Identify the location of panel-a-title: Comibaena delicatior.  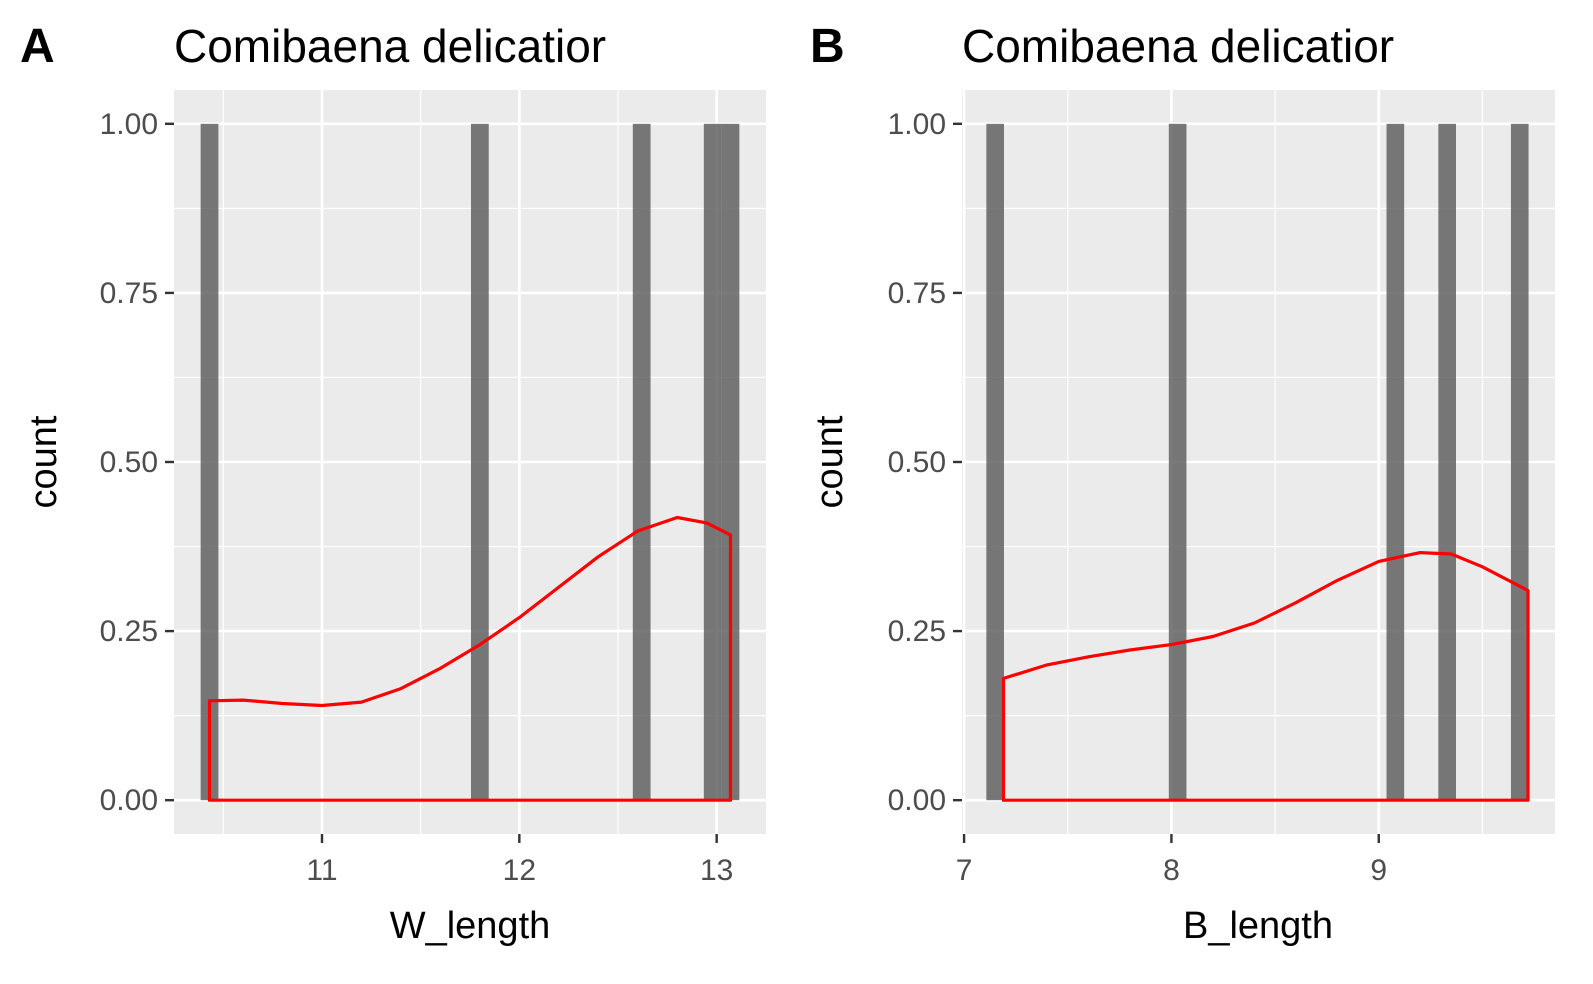
(390, 46).